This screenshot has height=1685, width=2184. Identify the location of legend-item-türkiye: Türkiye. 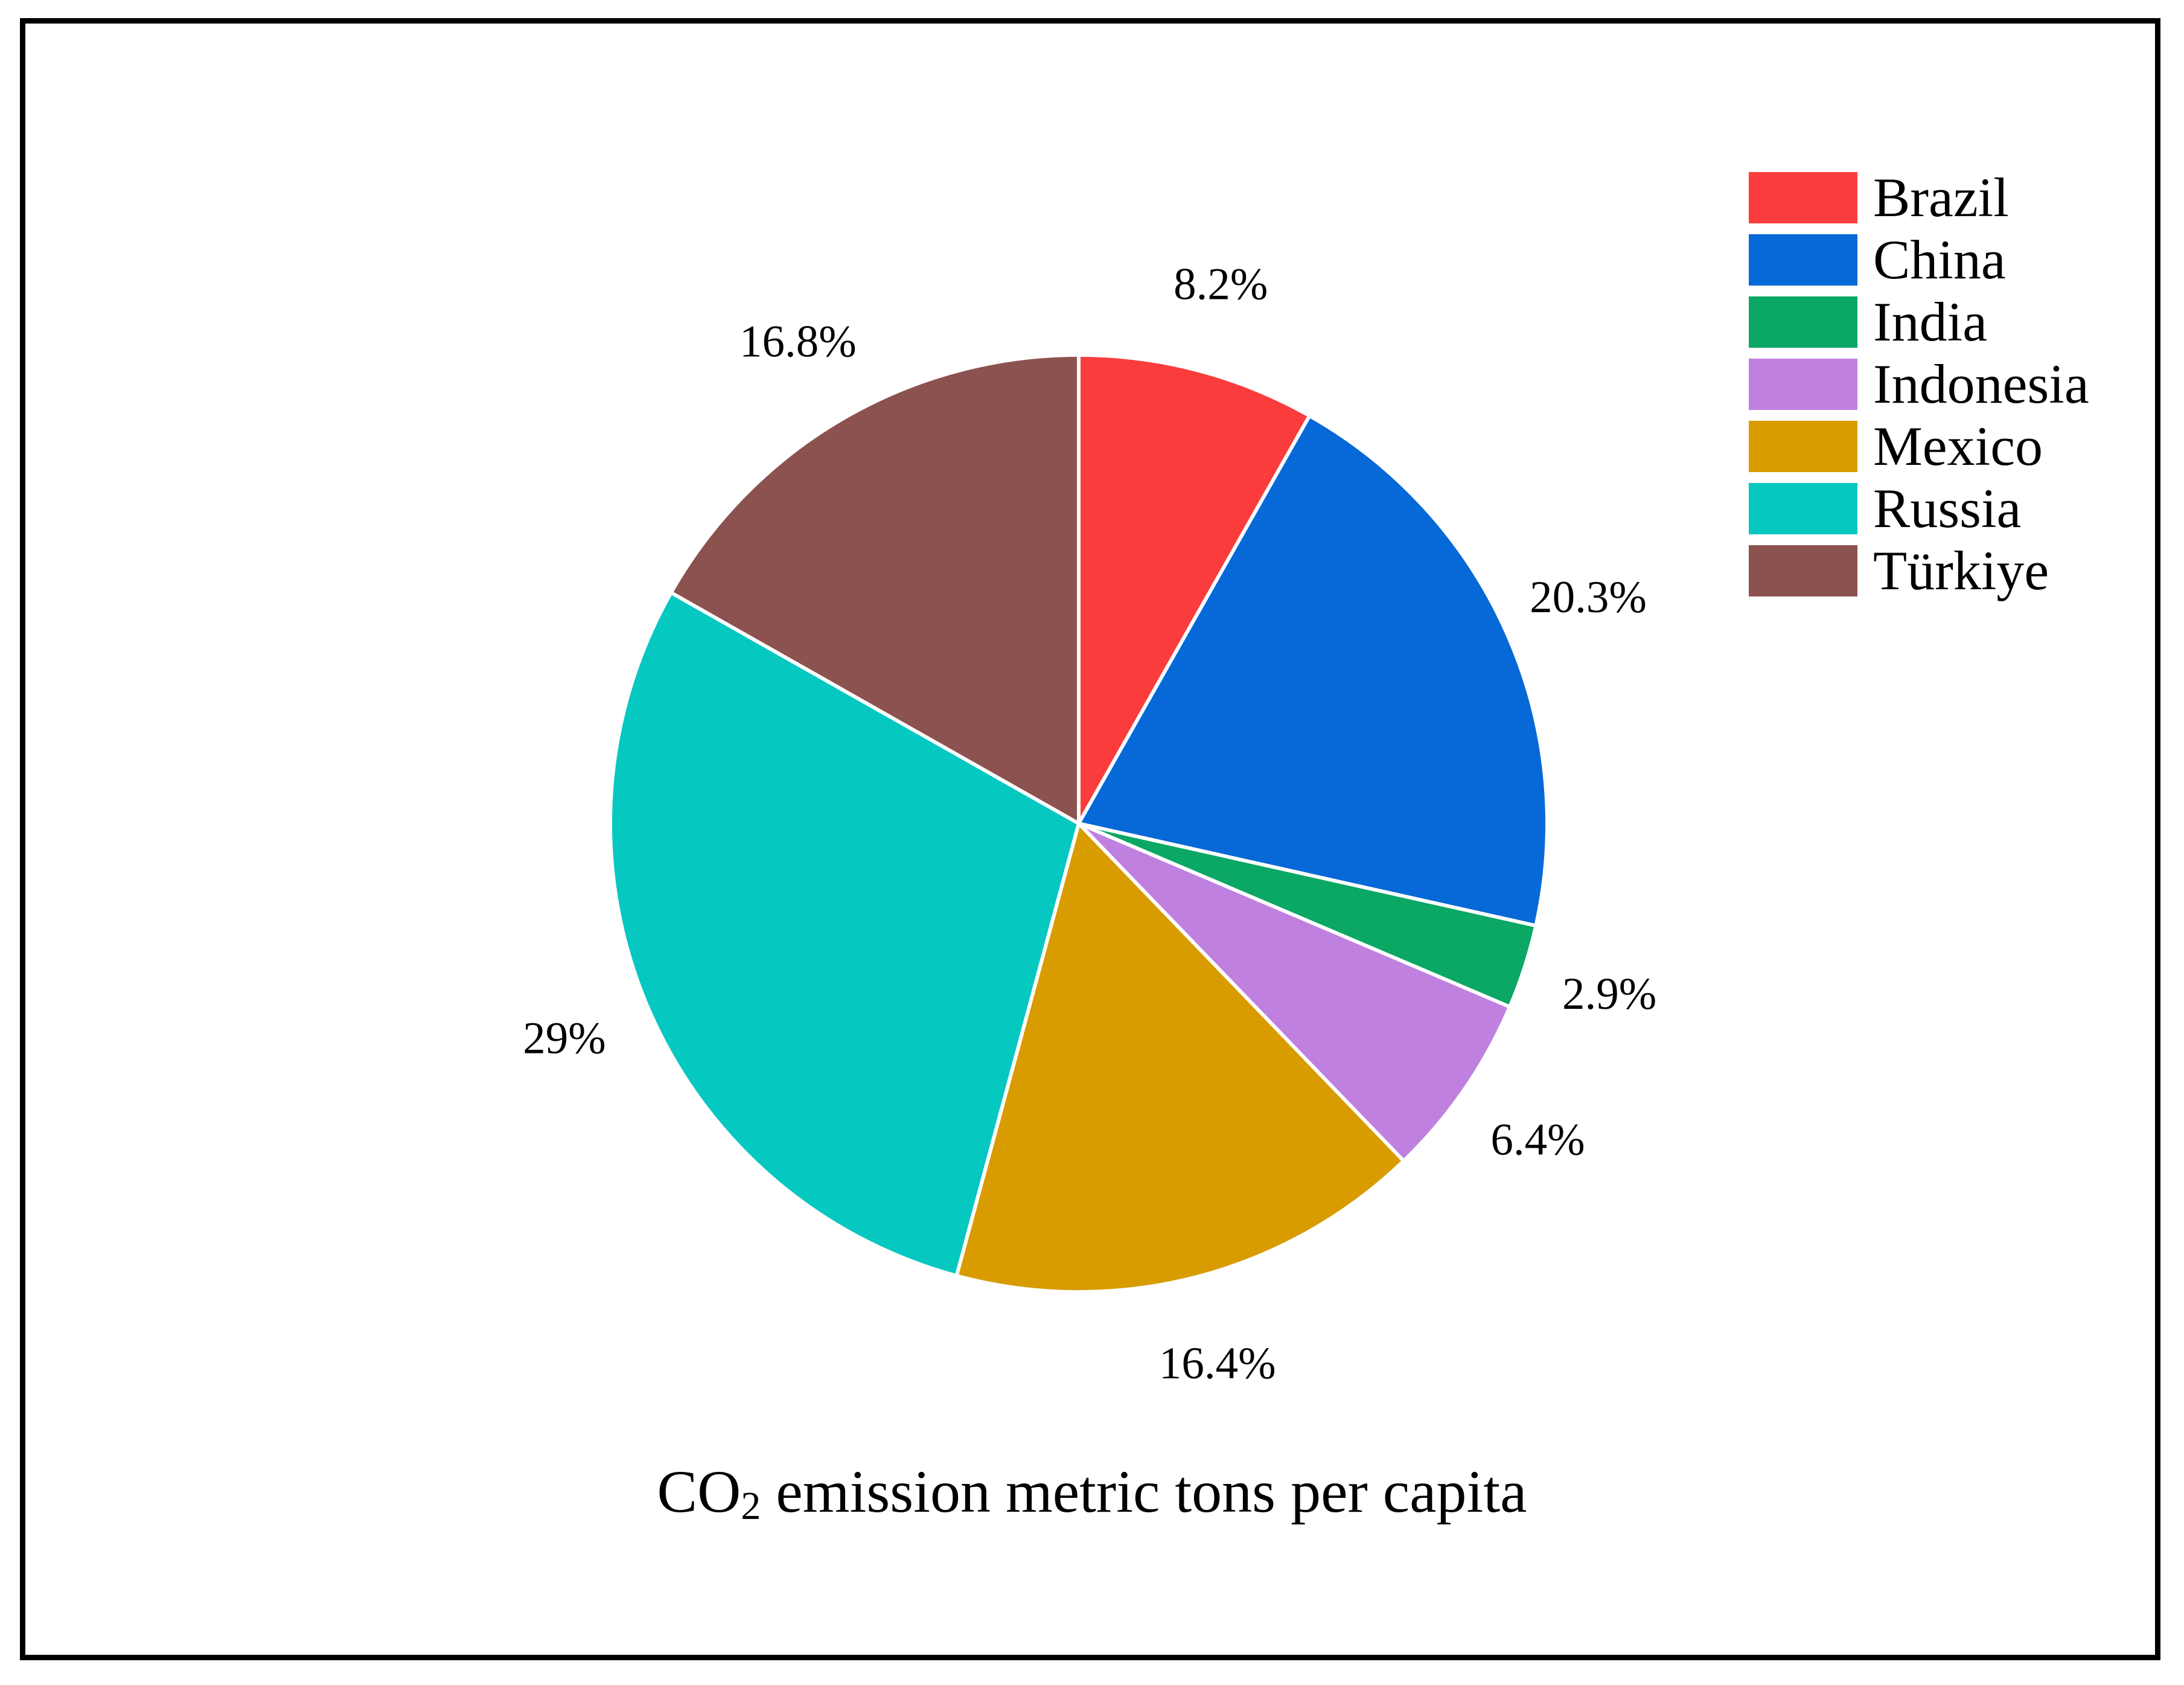
(1919, 570).